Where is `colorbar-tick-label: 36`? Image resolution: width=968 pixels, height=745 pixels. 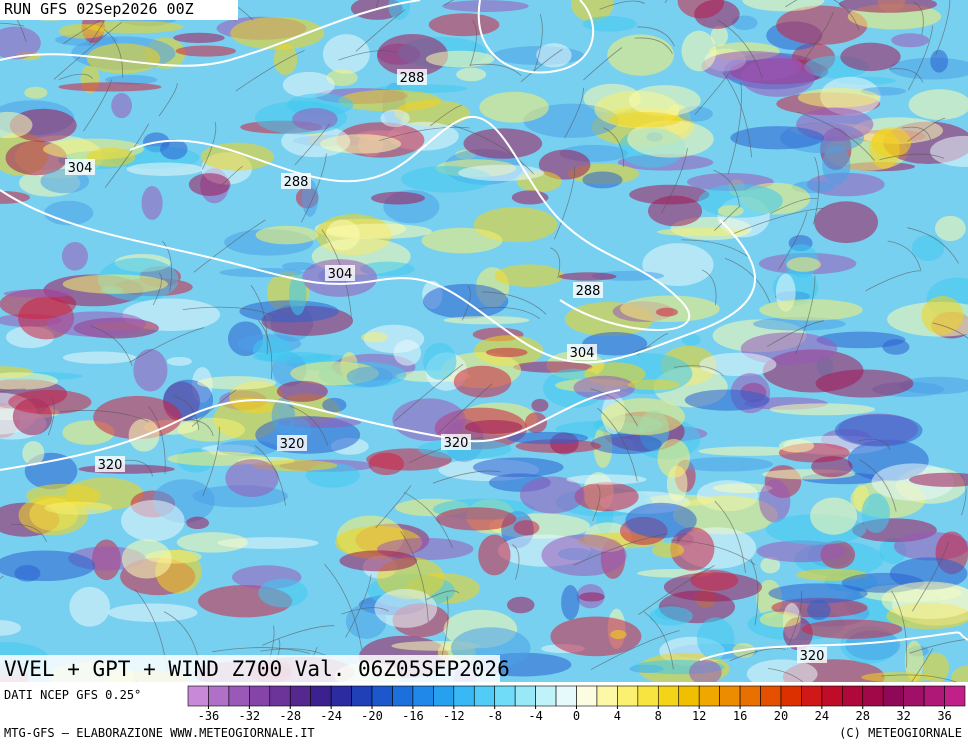
colorbar-tick-label: 36 is located at coordinates (944, 716).